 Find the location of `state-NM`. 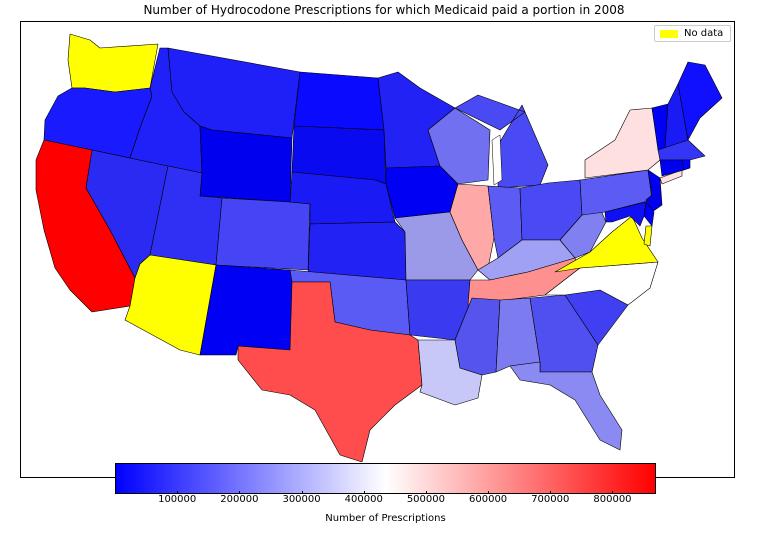

state-NM is located at coordinates (246, 310).